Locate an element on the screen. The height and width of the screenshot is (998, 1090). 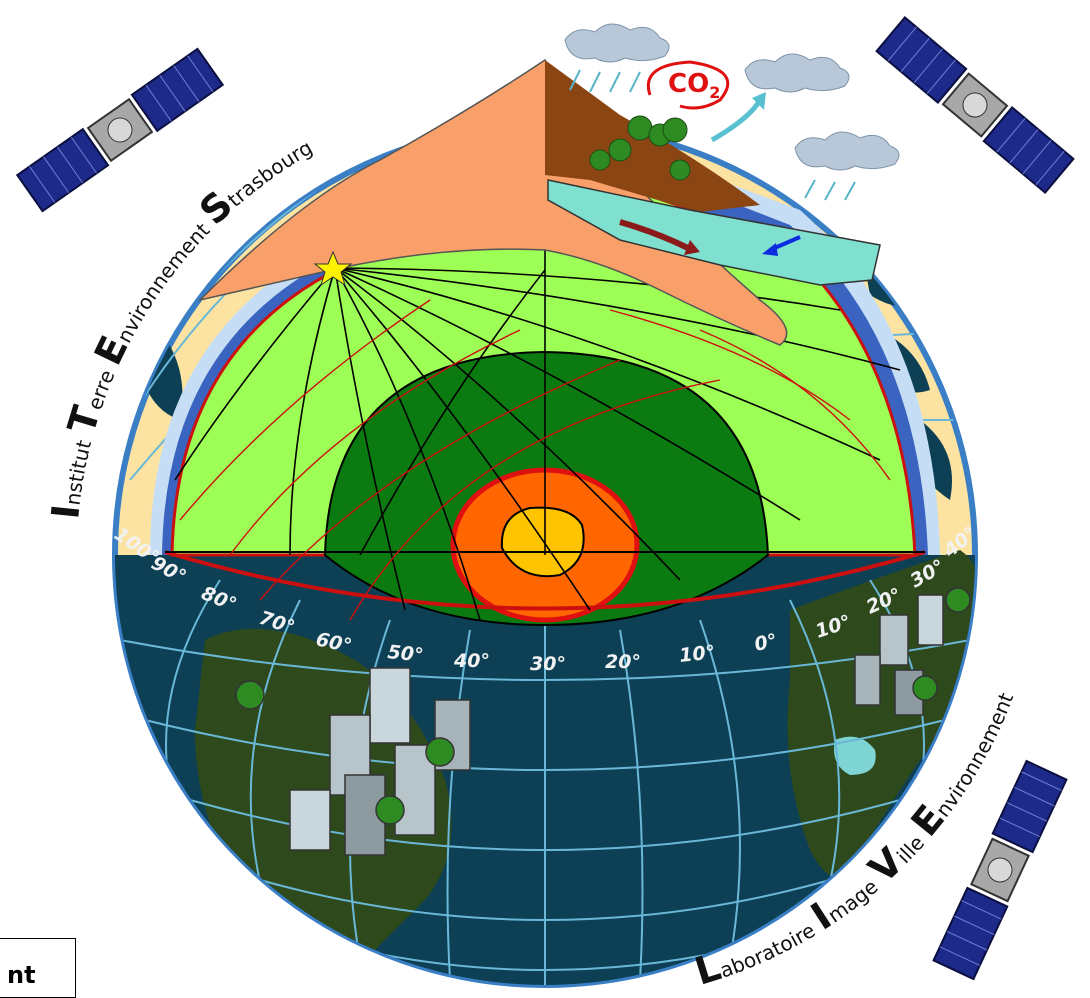
latitude-label: 30° is located at coordinates (548, 664).